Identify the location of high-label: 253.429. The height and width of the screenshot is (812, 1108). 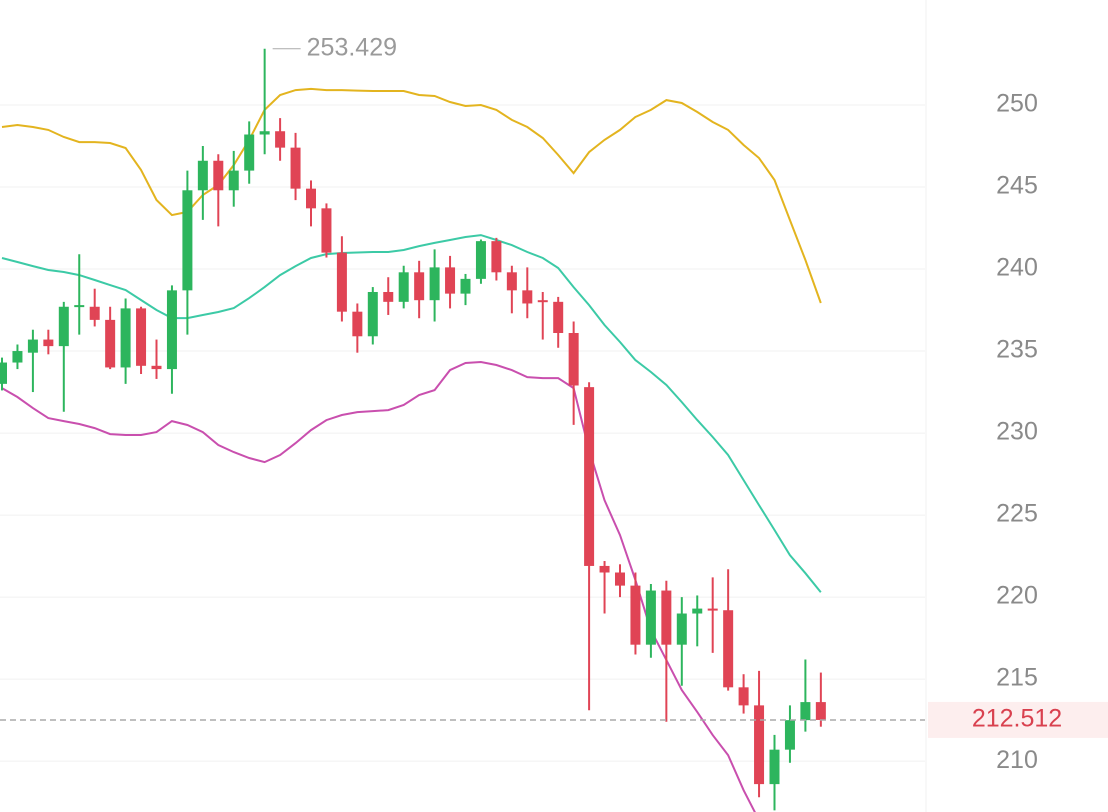
(352, 47).